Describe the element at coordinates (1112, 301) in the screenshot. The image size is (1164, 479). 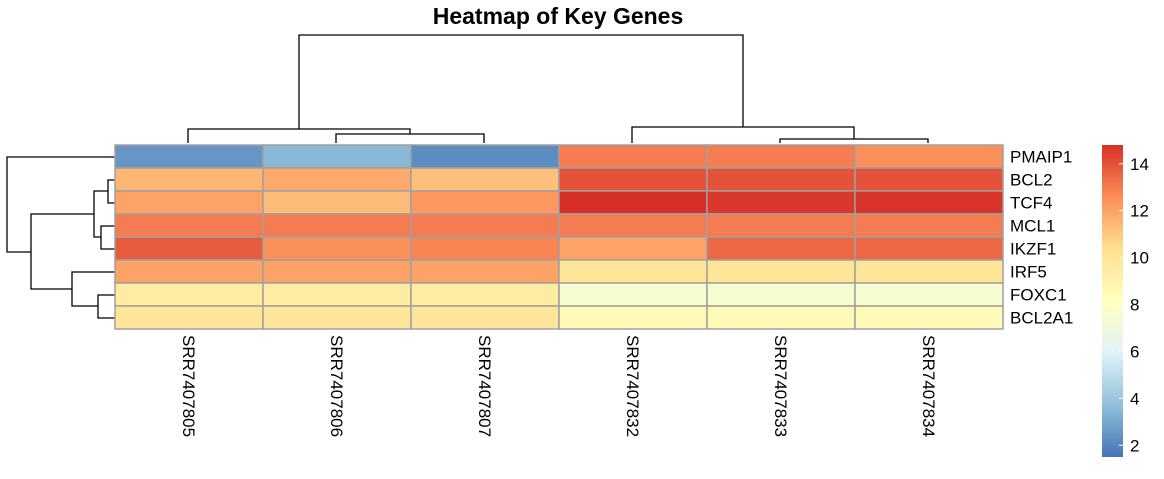
I see `colorbar` at that location.